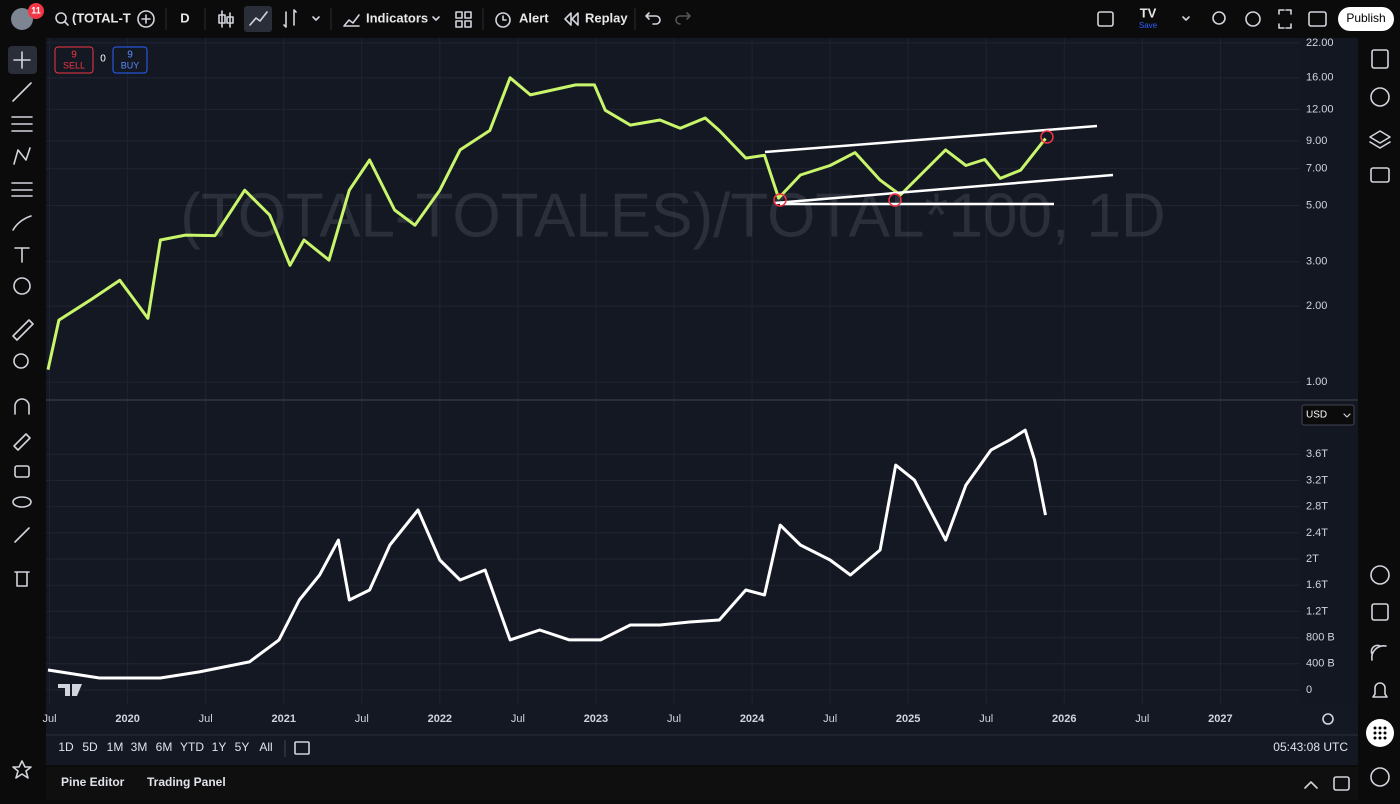  I want to click on snapshot-icon, so click(1317, 19).